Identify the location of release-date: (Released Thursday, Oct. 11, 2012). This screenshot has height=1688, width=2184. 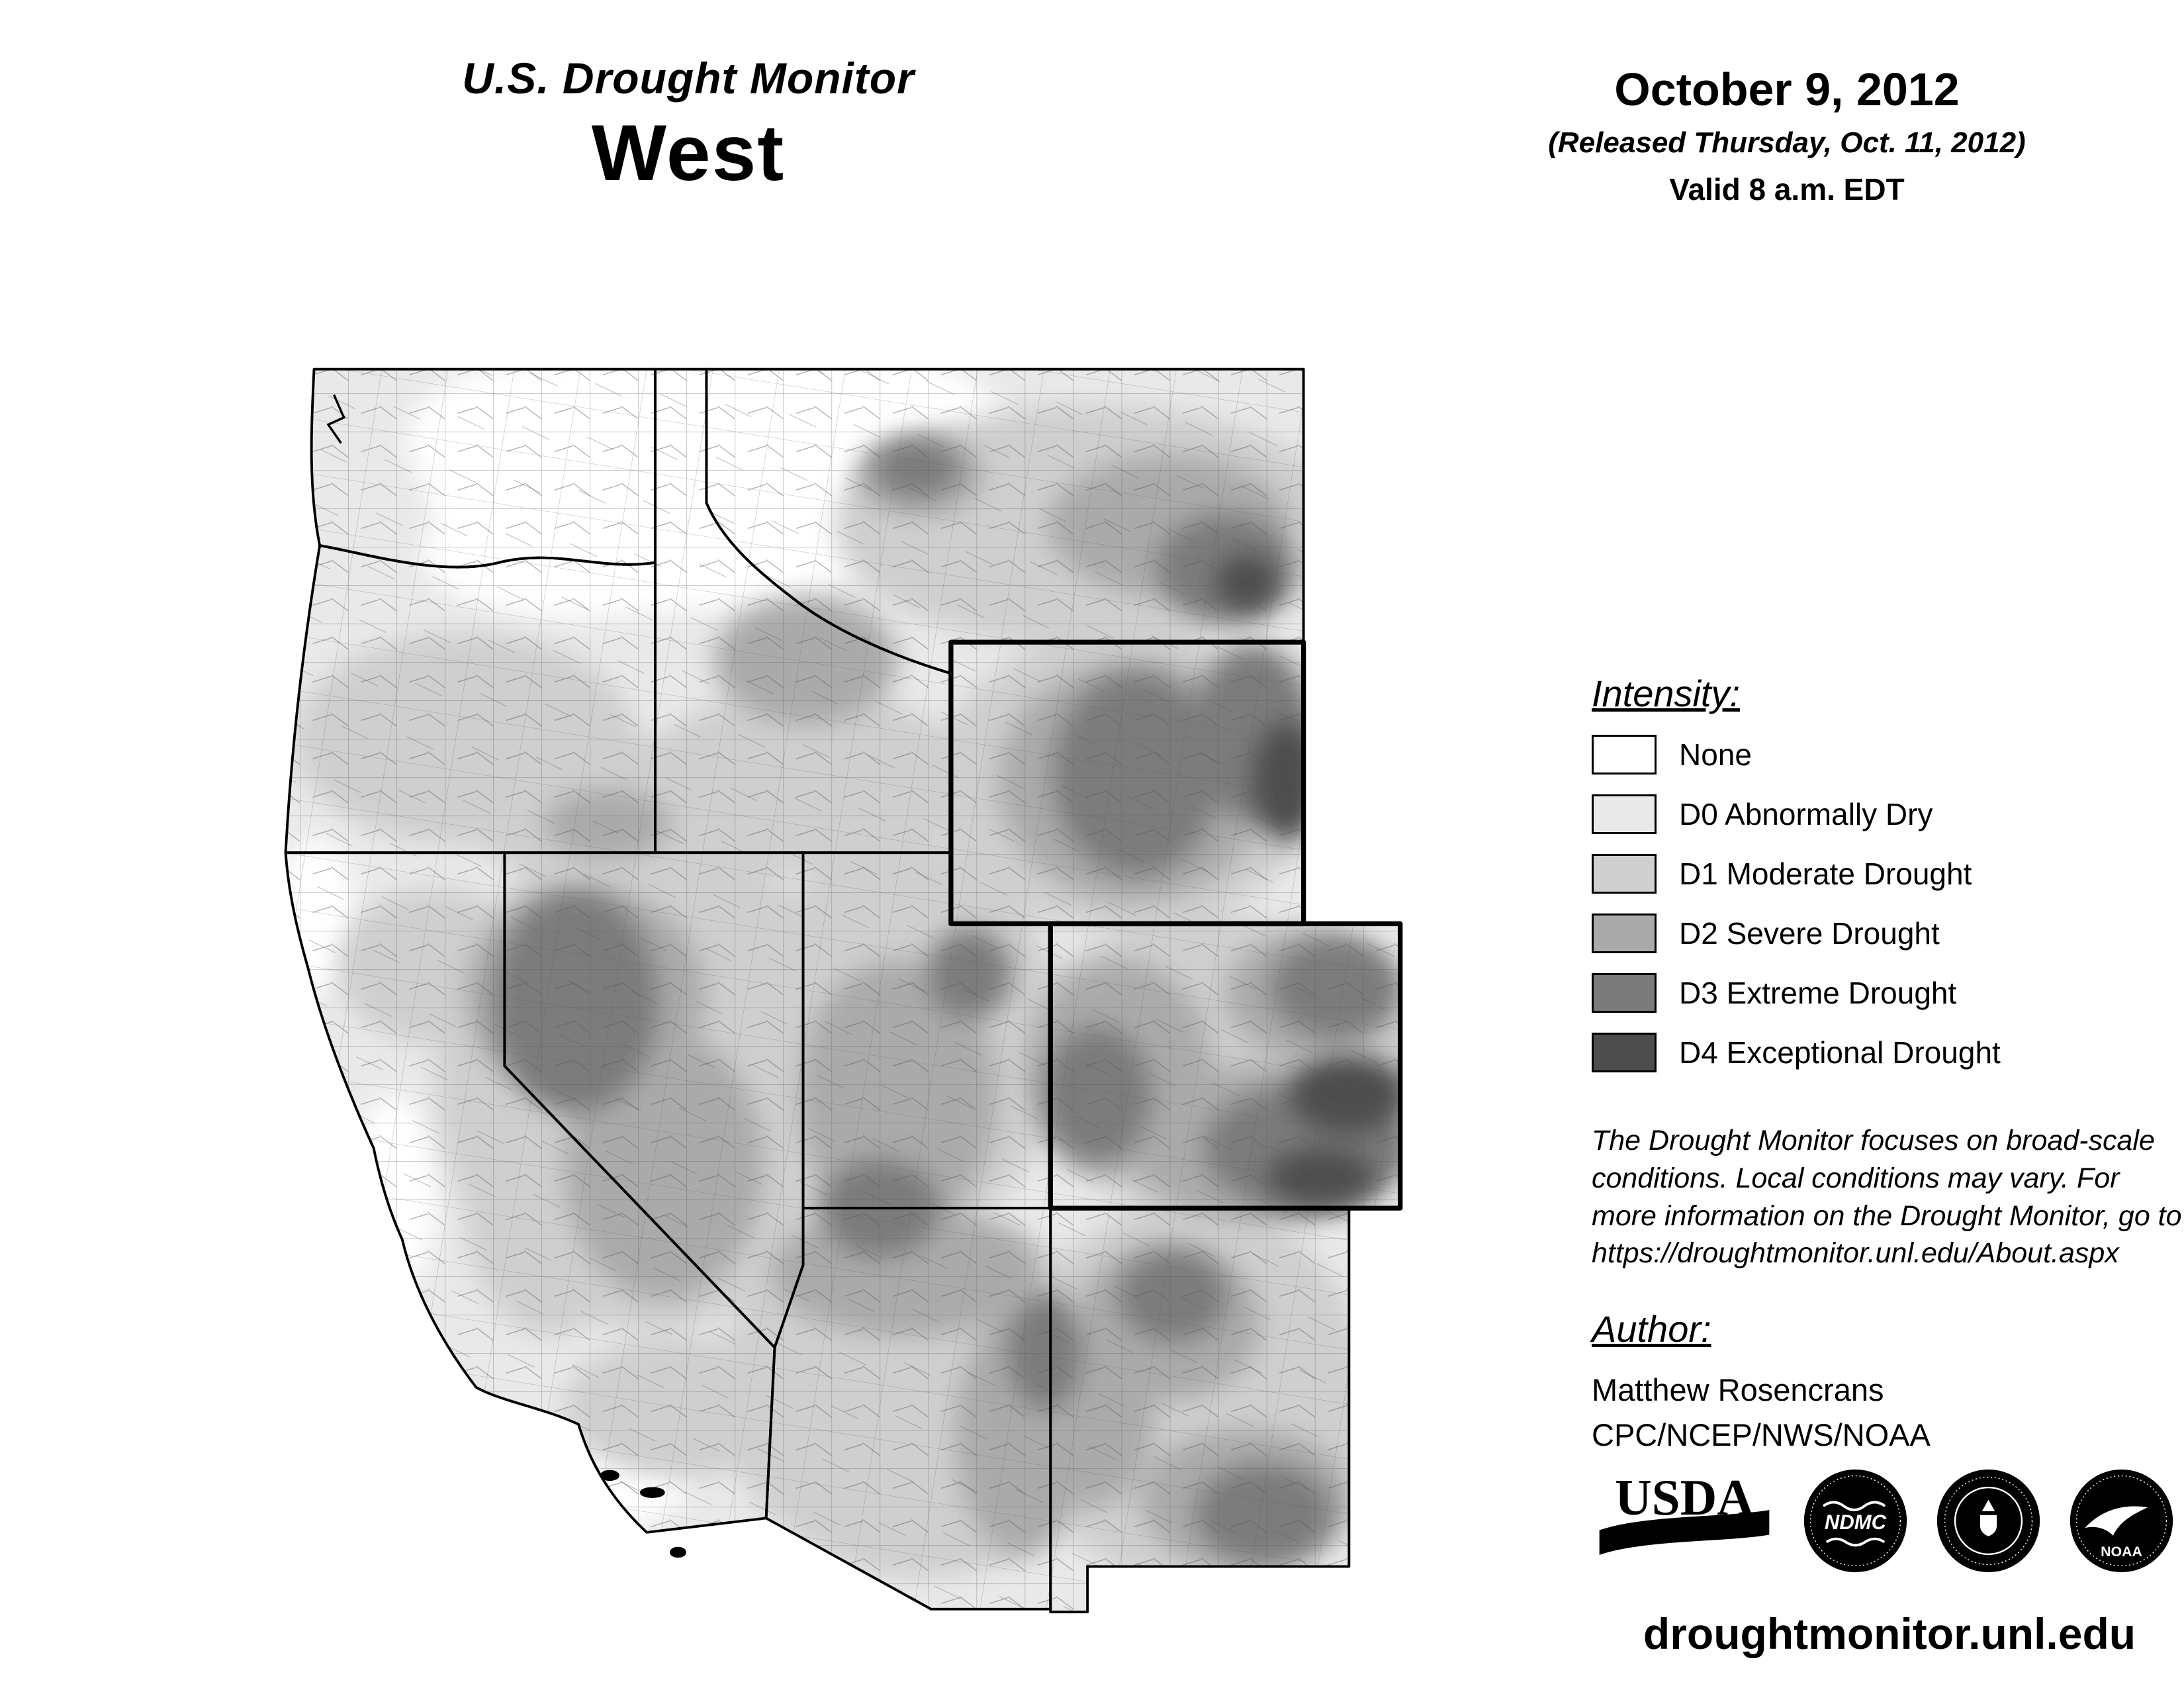
(1787, 142).